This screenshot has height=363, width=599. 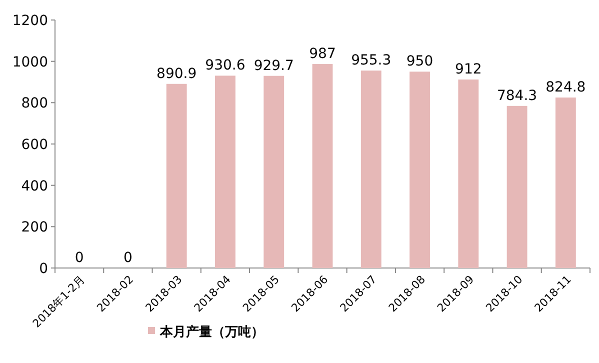 What do you see at coordinates (43, 269) in the screenshot?
I see `y-tick-label: 0` at bounding box center [43, 269].